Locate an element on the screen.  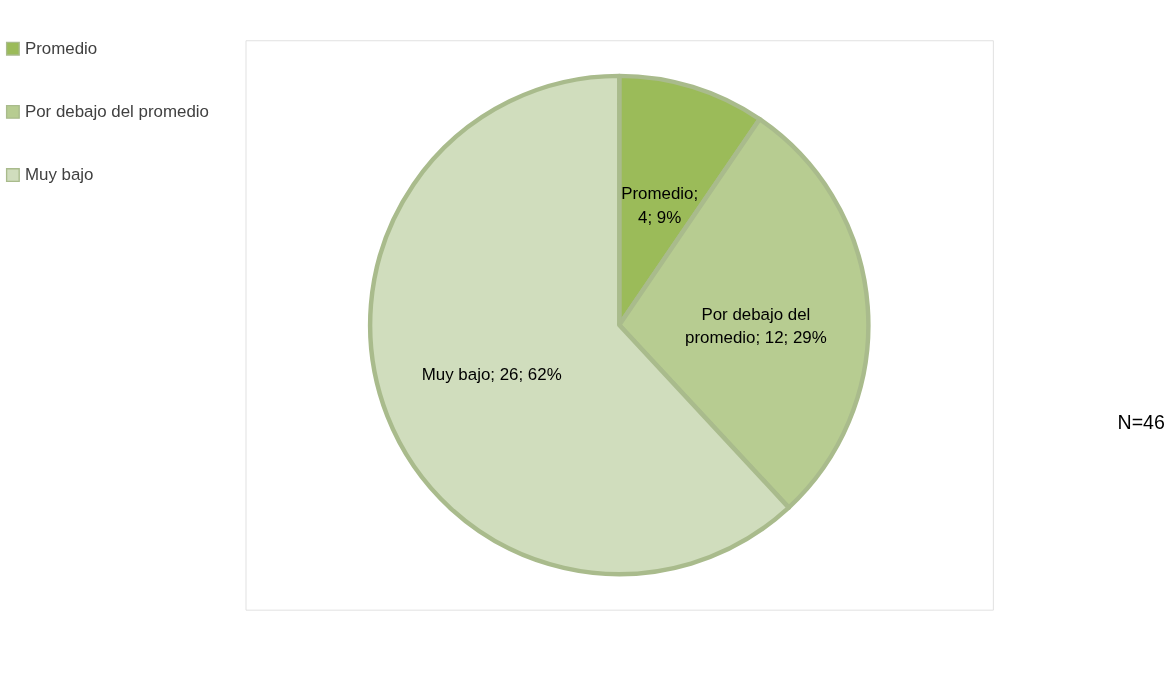
data-label: Muy bajo; 26; 62% is located at coordinates (491, 375).